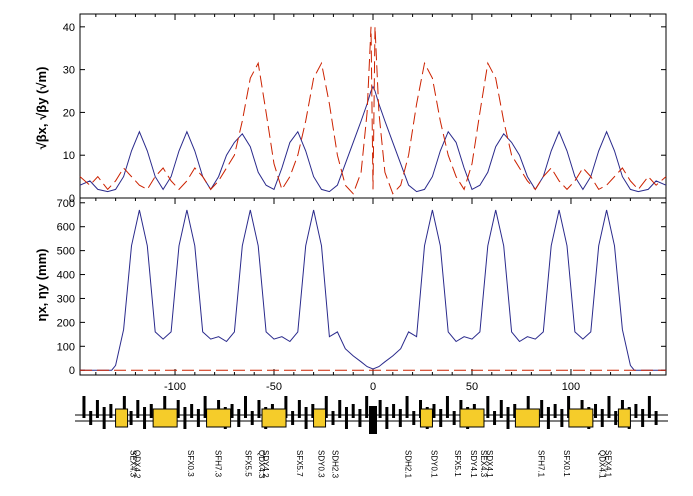 This screenshot has width=693, height=496. What do you see at coordinates (66, 299) in the screenshot?
I see `disp-ytick-label: 300` at bounding box center [66, 299].